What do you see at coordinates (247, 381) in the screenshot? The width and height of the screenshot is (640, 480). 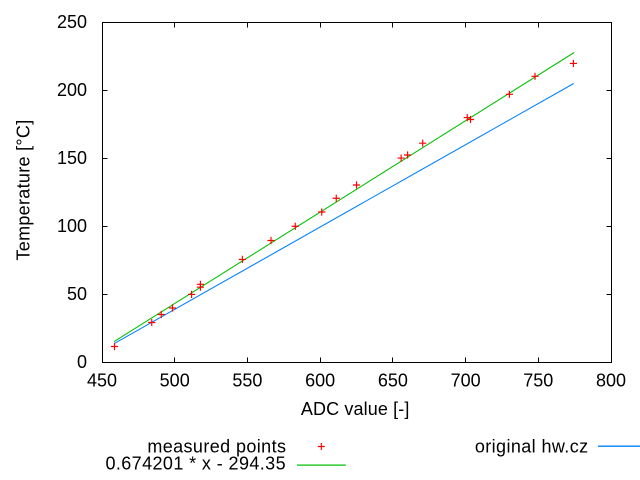 I see `svg-text: 550` at bounding box center [247, 381].